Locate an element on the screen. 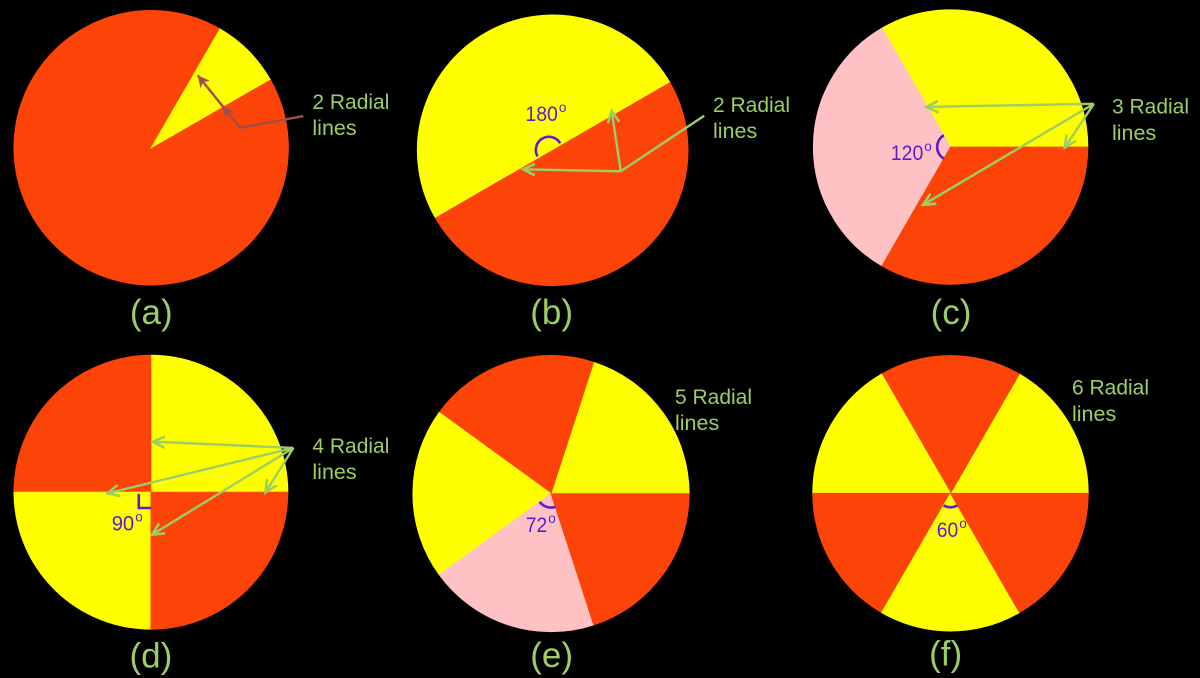  svg-text: 72o is located at coordinates (541, 524).